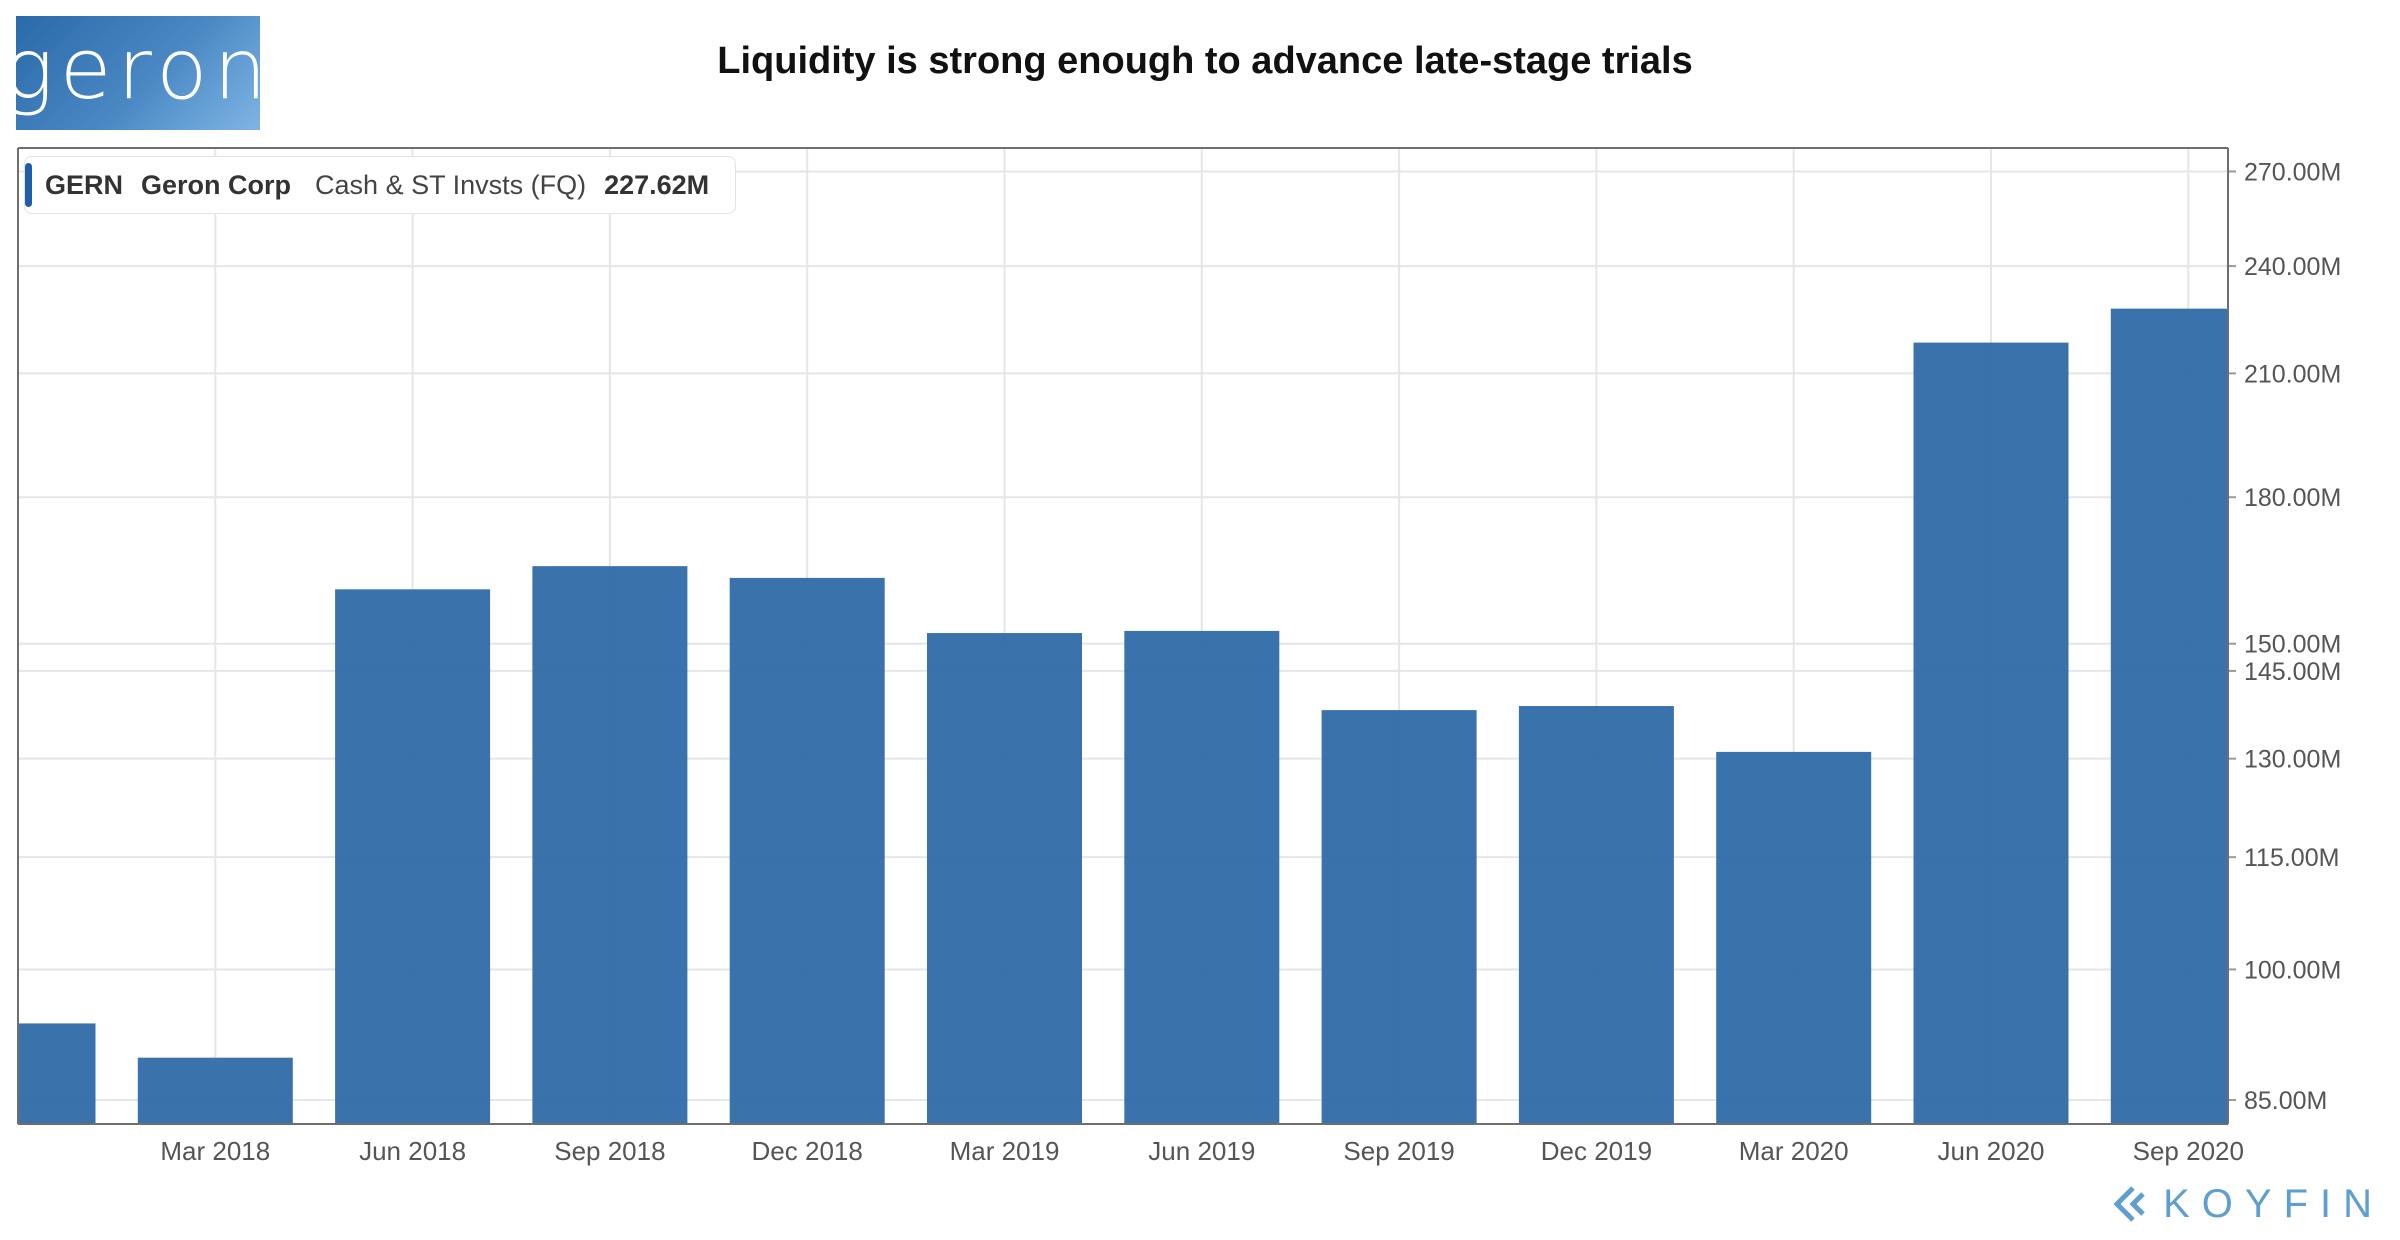  What do you see at coordinates (216, 184) in the screenshot?
I see `legend-company: Geron Corp` at bounding box center [216, 184].